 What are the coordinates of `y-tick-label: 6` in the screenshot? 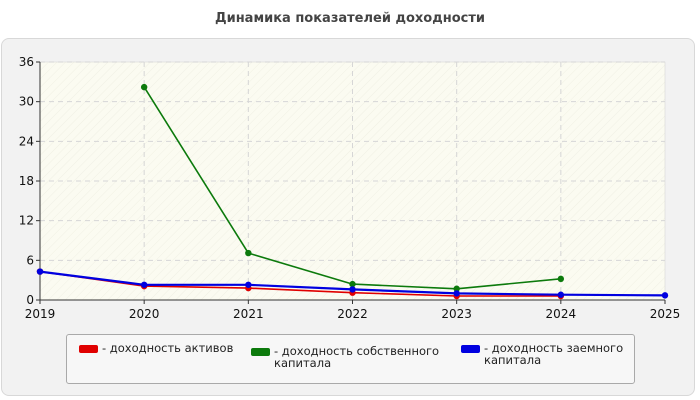 It's located at (30, 260).